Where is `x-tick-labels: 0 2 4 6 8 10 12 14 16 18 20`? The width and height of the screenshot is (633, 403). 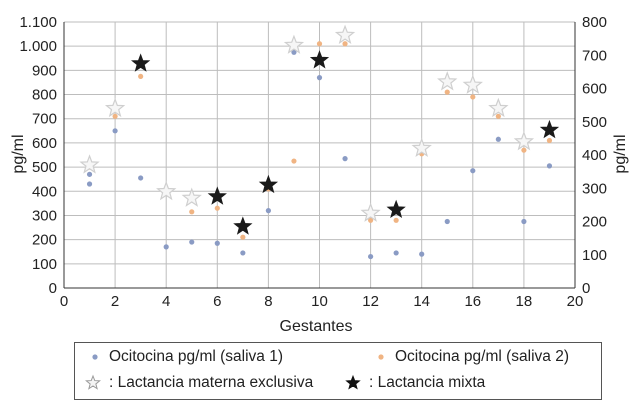 x-tick-labels: 0 2 4 6 8 10 12 14 16 18 20 is located at coordinates (322, 301).